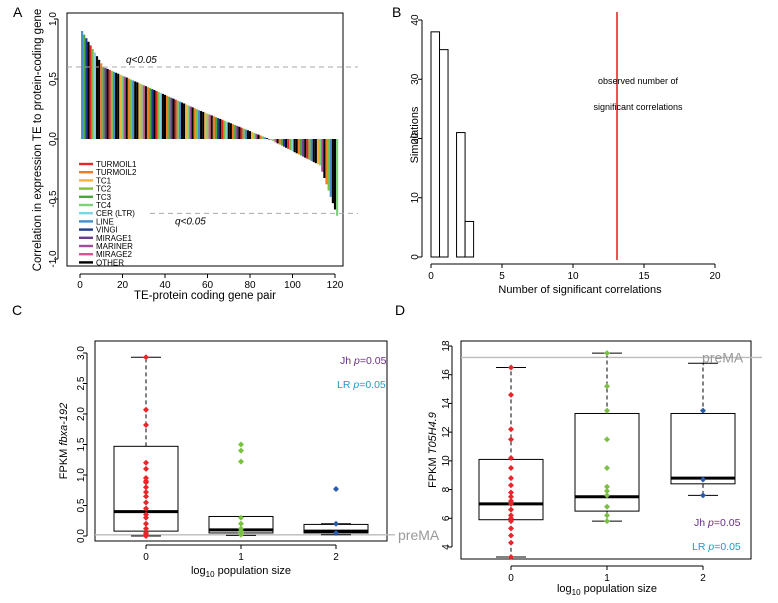 The height and width of the screenshot is (603, 778). I want to click on panel-d-test-jh-value: =0.05, so click(727, 523).